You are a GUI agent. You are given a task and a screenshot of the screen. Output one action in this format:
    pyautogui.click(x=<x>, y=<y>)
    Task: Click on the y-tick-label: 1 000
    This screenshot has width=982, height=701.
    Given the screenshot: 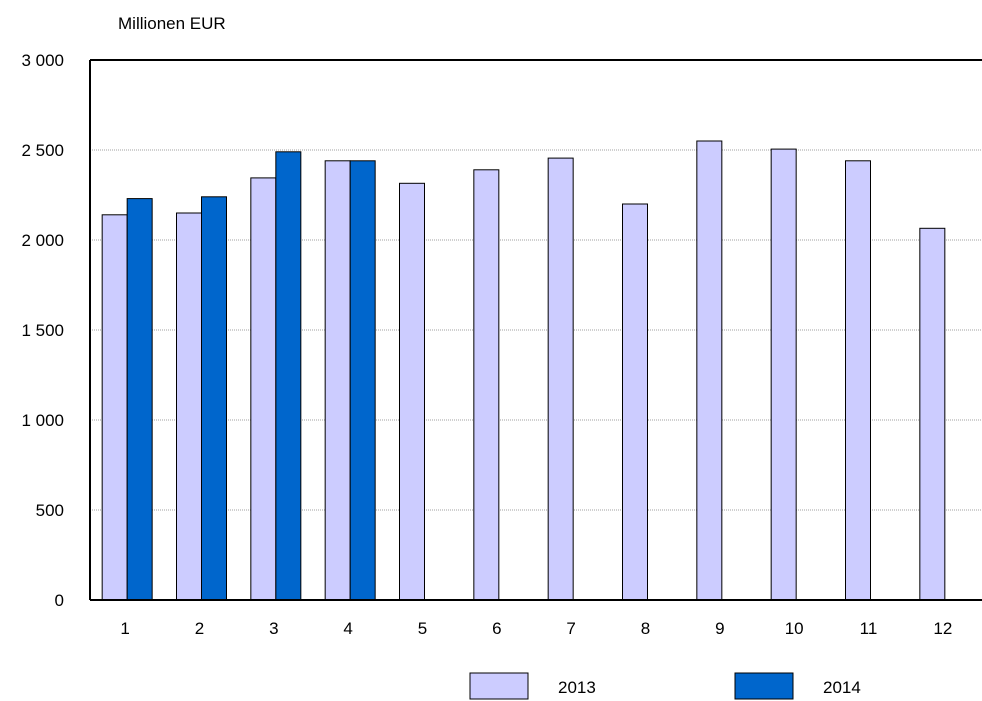 What is the action you would take?
    pyautogui.click(x=42, y=420)
    